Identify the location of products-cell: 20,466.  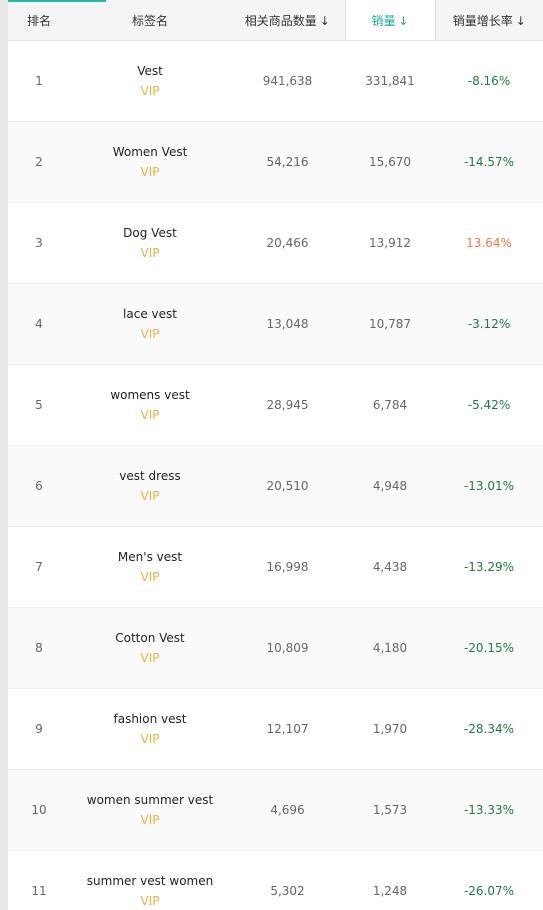
(287, 243).